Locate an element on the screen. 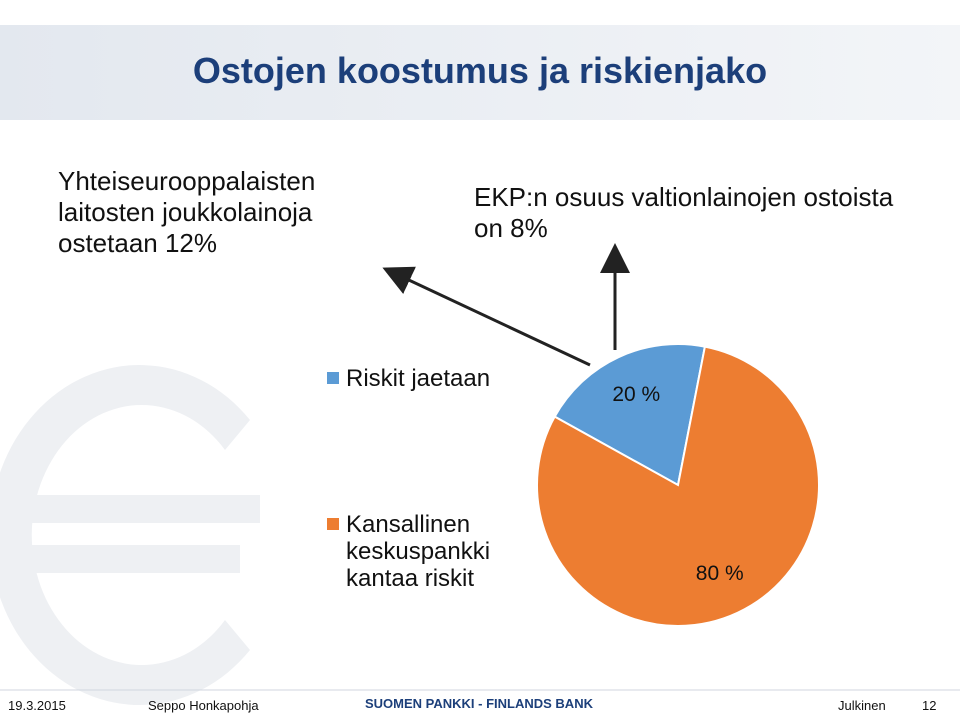  pie: 20 % 80 % is located at coordinates (678, 485).